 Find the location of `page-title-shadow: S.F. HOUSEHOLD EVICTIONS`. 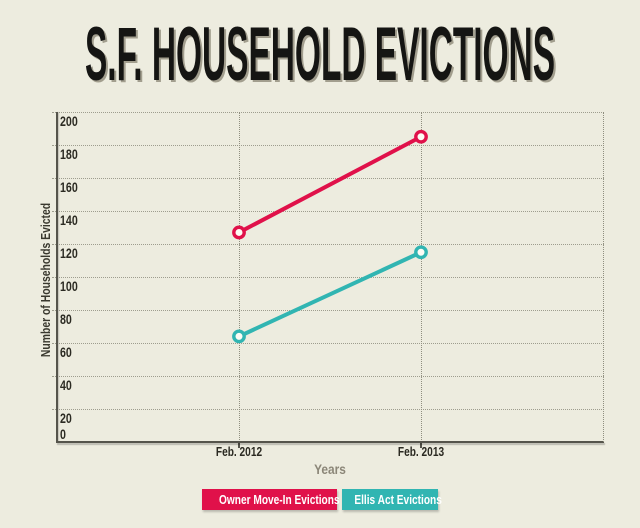

page-title-shadow: S.F. HOUSEHOLD EVICTIONS is located at coordinates (322, 56).